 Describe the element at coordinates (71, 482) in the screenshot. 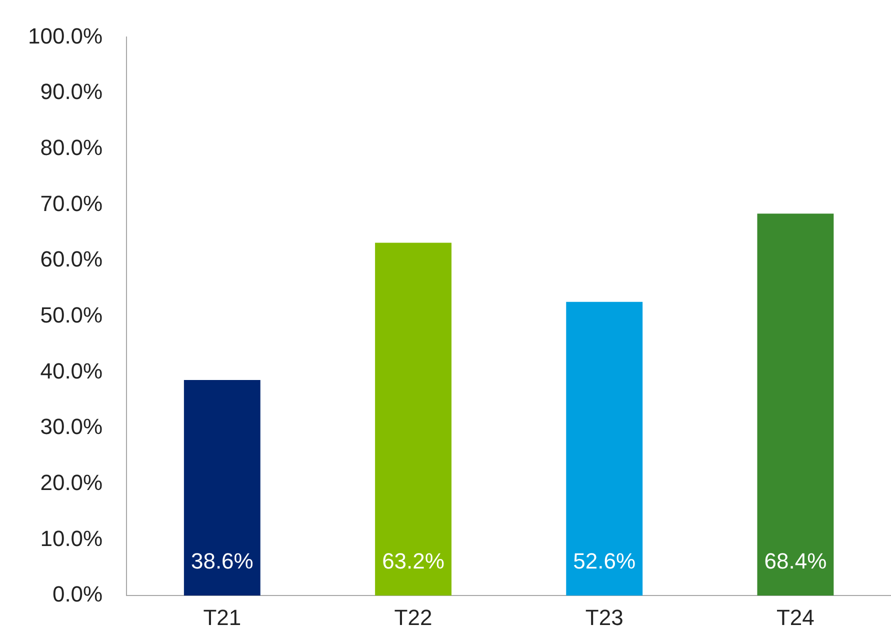

I see `y-tick-label: 20.0%` at that location.